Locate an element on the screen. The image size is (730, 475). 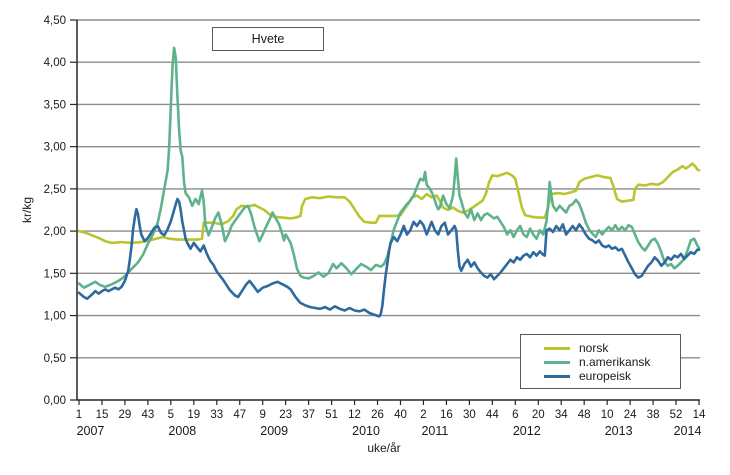
legend-label: europeisk is located at coordinates (605, 376).